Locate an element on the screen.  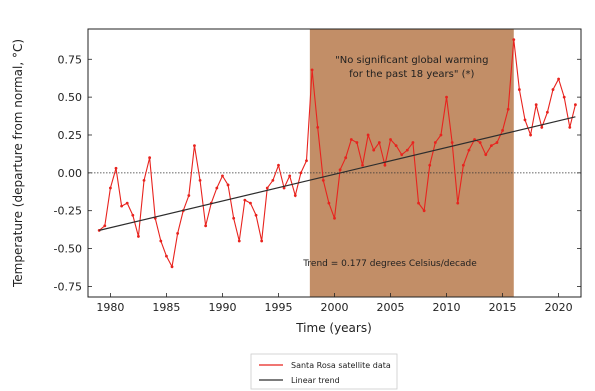
x-tick-label: 1985 is located at coordinates (166, 307).